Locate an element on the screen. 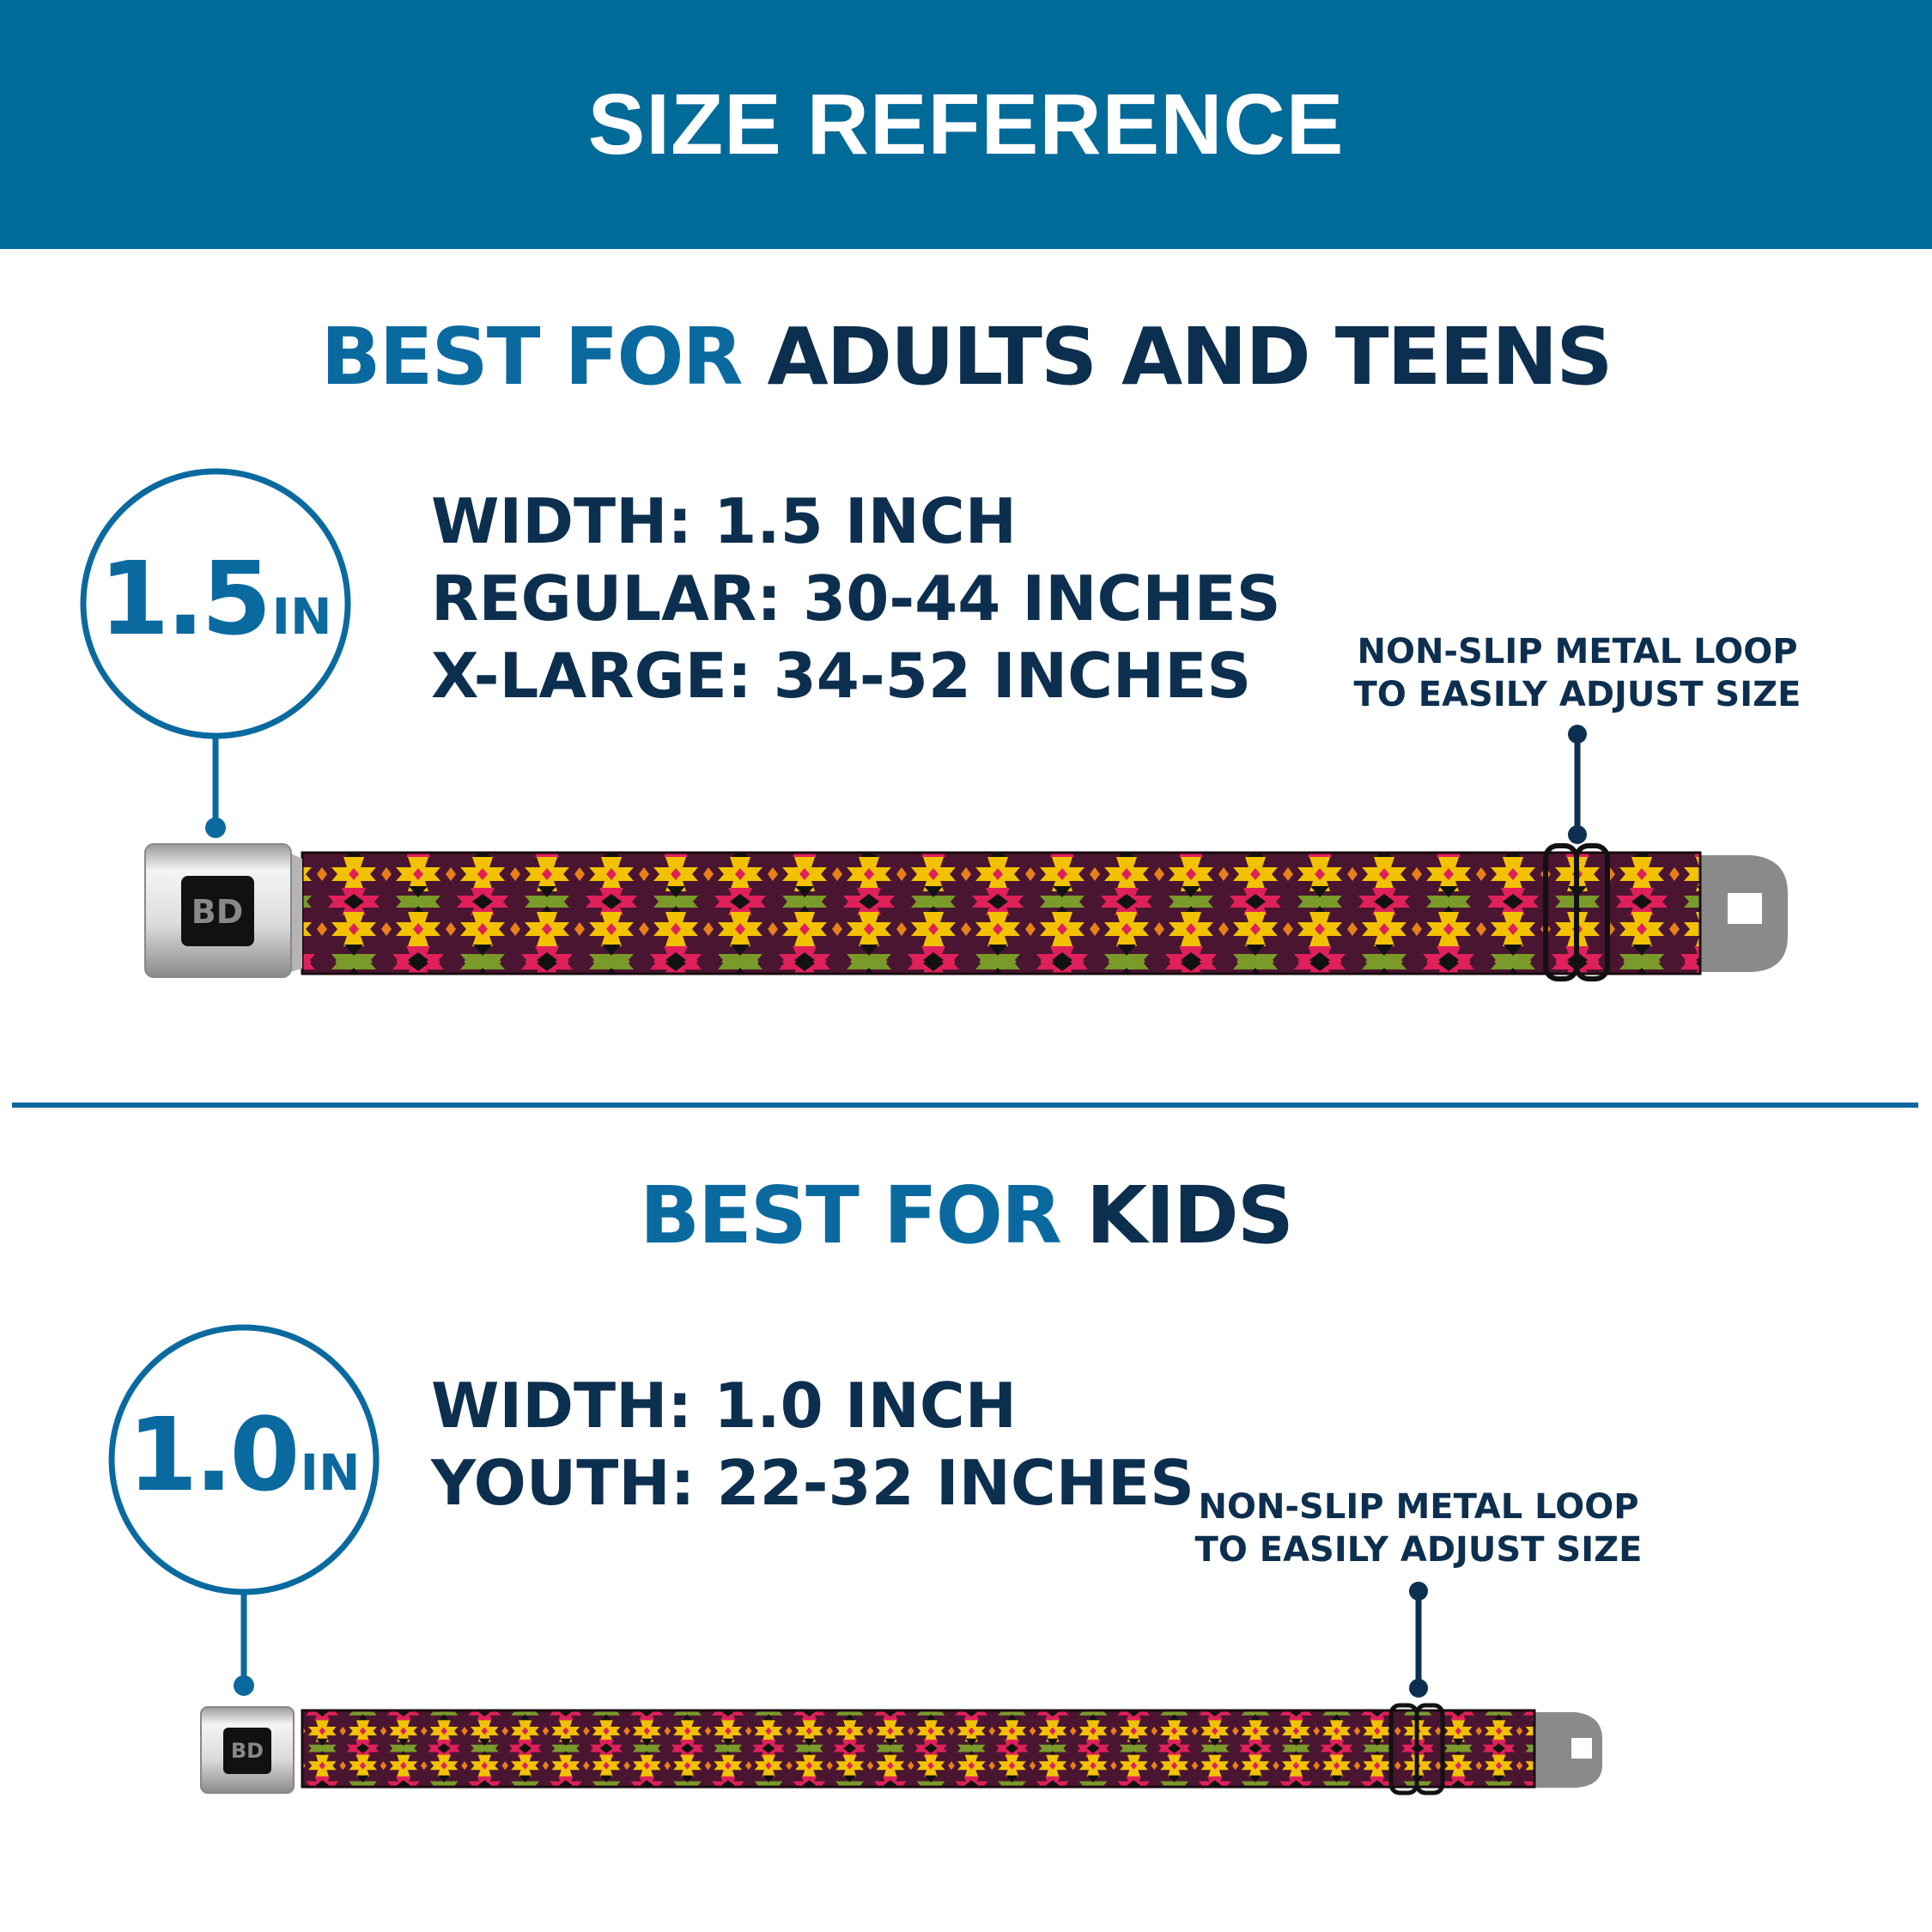 Image resolution: width=1932 pixels, height=1932 pixels. header-banner: SIZE REFERENCE is located at coordinates (966, 124).